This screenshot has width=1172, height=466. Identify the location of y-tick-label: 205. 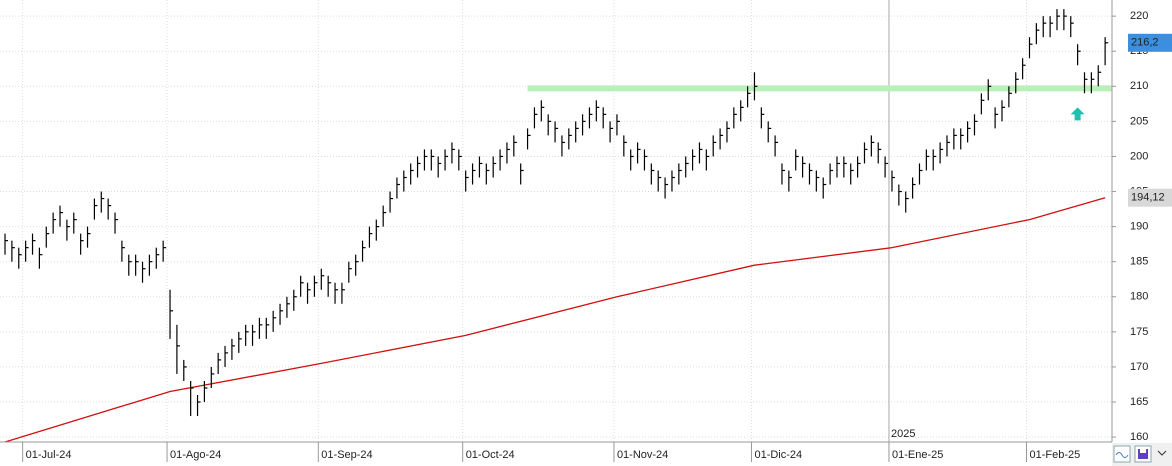
(1139, 121).